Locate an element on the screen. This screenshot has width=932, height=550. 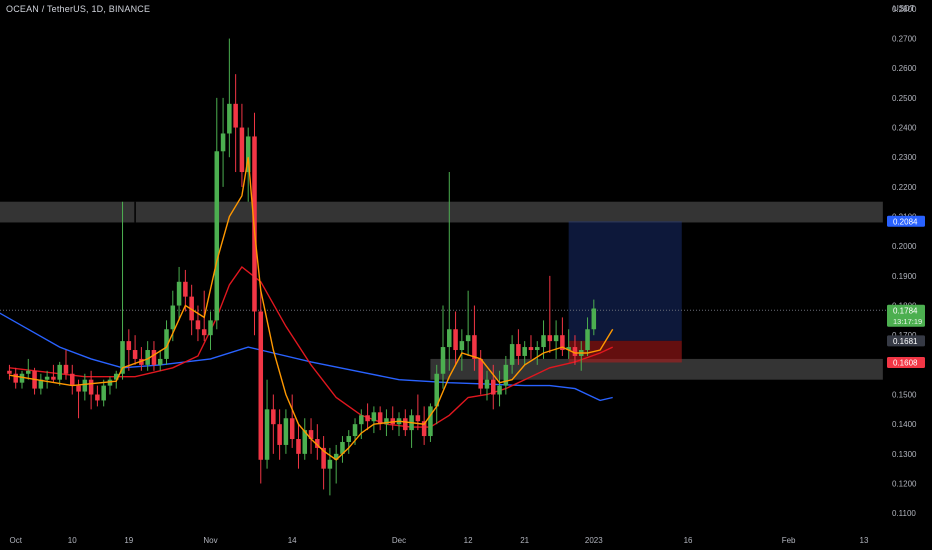
x-tick-6: 12 is located at coordinates (468, 540).